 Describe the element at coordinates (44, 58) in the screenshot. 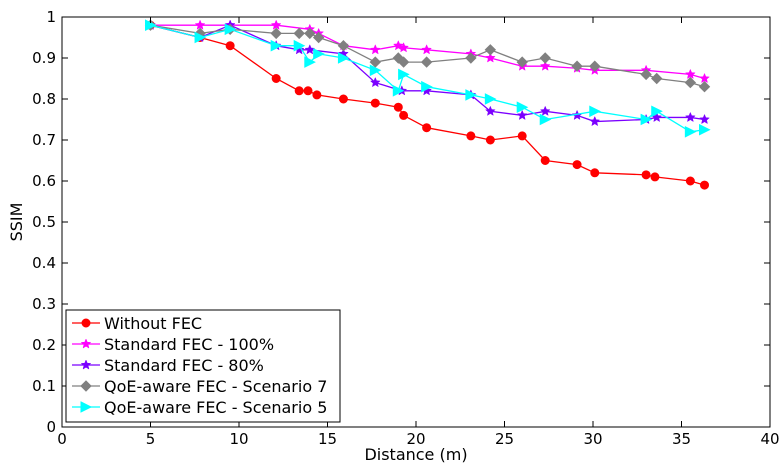

I see `y-tick-label: 0.9` at that location.